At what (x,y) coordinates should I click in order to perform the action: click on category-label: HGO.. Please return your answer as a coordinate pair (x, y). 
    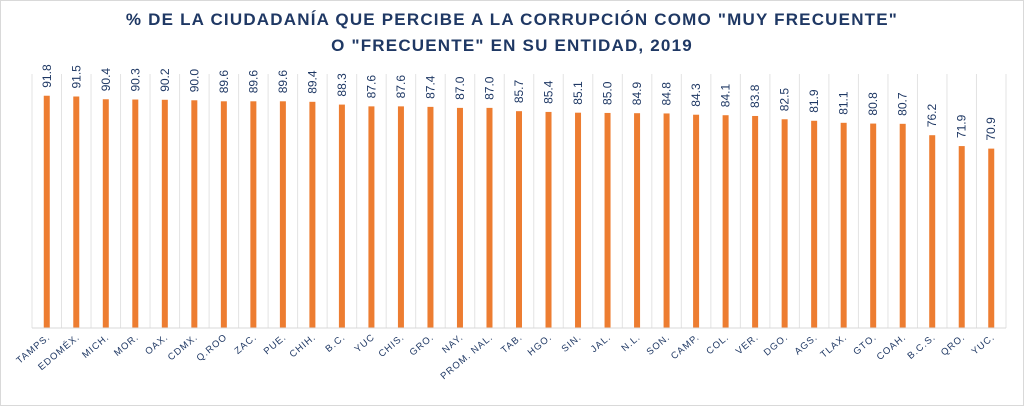
    Looking at the image, I should click on (540, 345).